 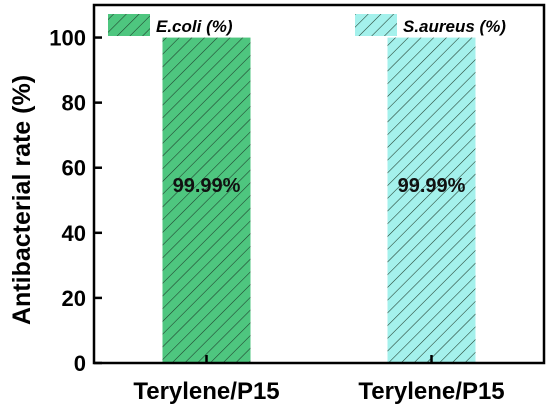 What do you see at coordinates (454, 26) in the screenshot?
I see `legend-label: S.aureus (%)` at bounding box center [454, 26].